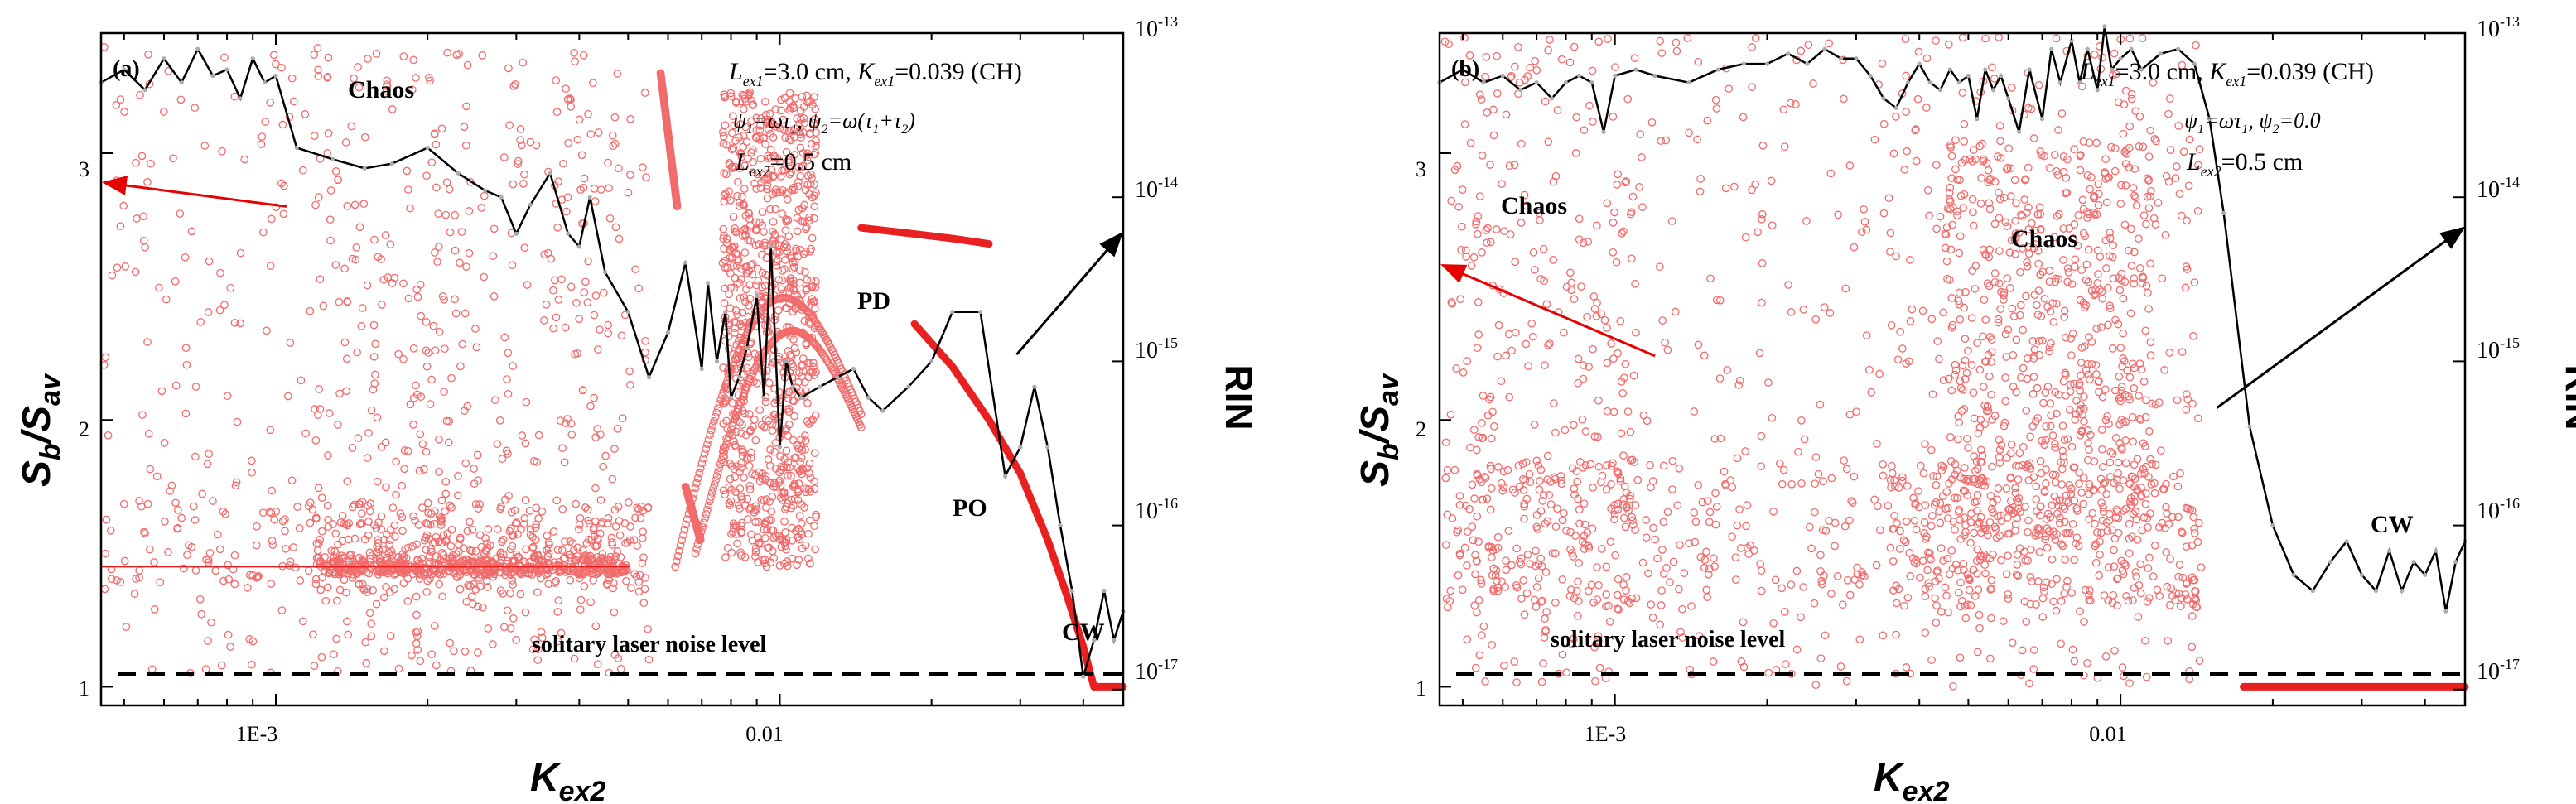 The height and width of the screenshot is (804, 2576). What do you see at coordinates (875, 73) in the screenshot?
I see `param-line1-a: Lex1=3.0 cm, Kex1=0.039 (CH)` at bounding box center [875, 73].